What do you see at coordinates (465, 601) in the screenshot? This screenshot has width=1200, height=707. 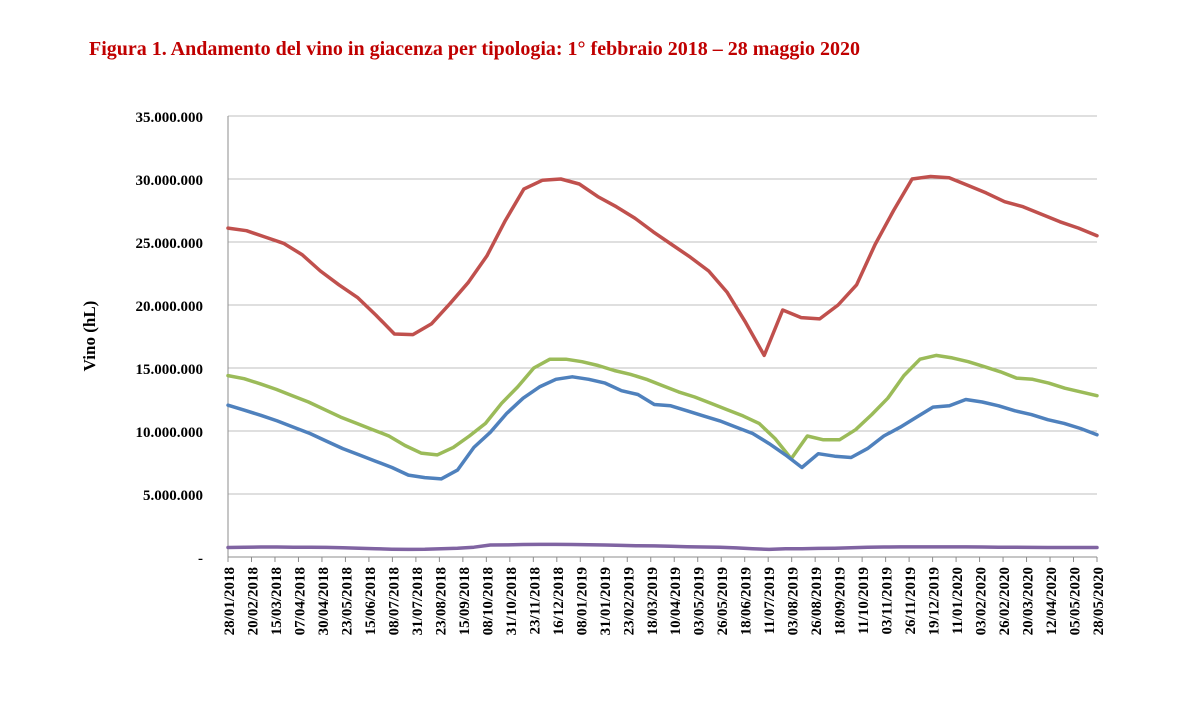 I see `x-tick-label: 15/09/2018` at bounding box center [465, 601].